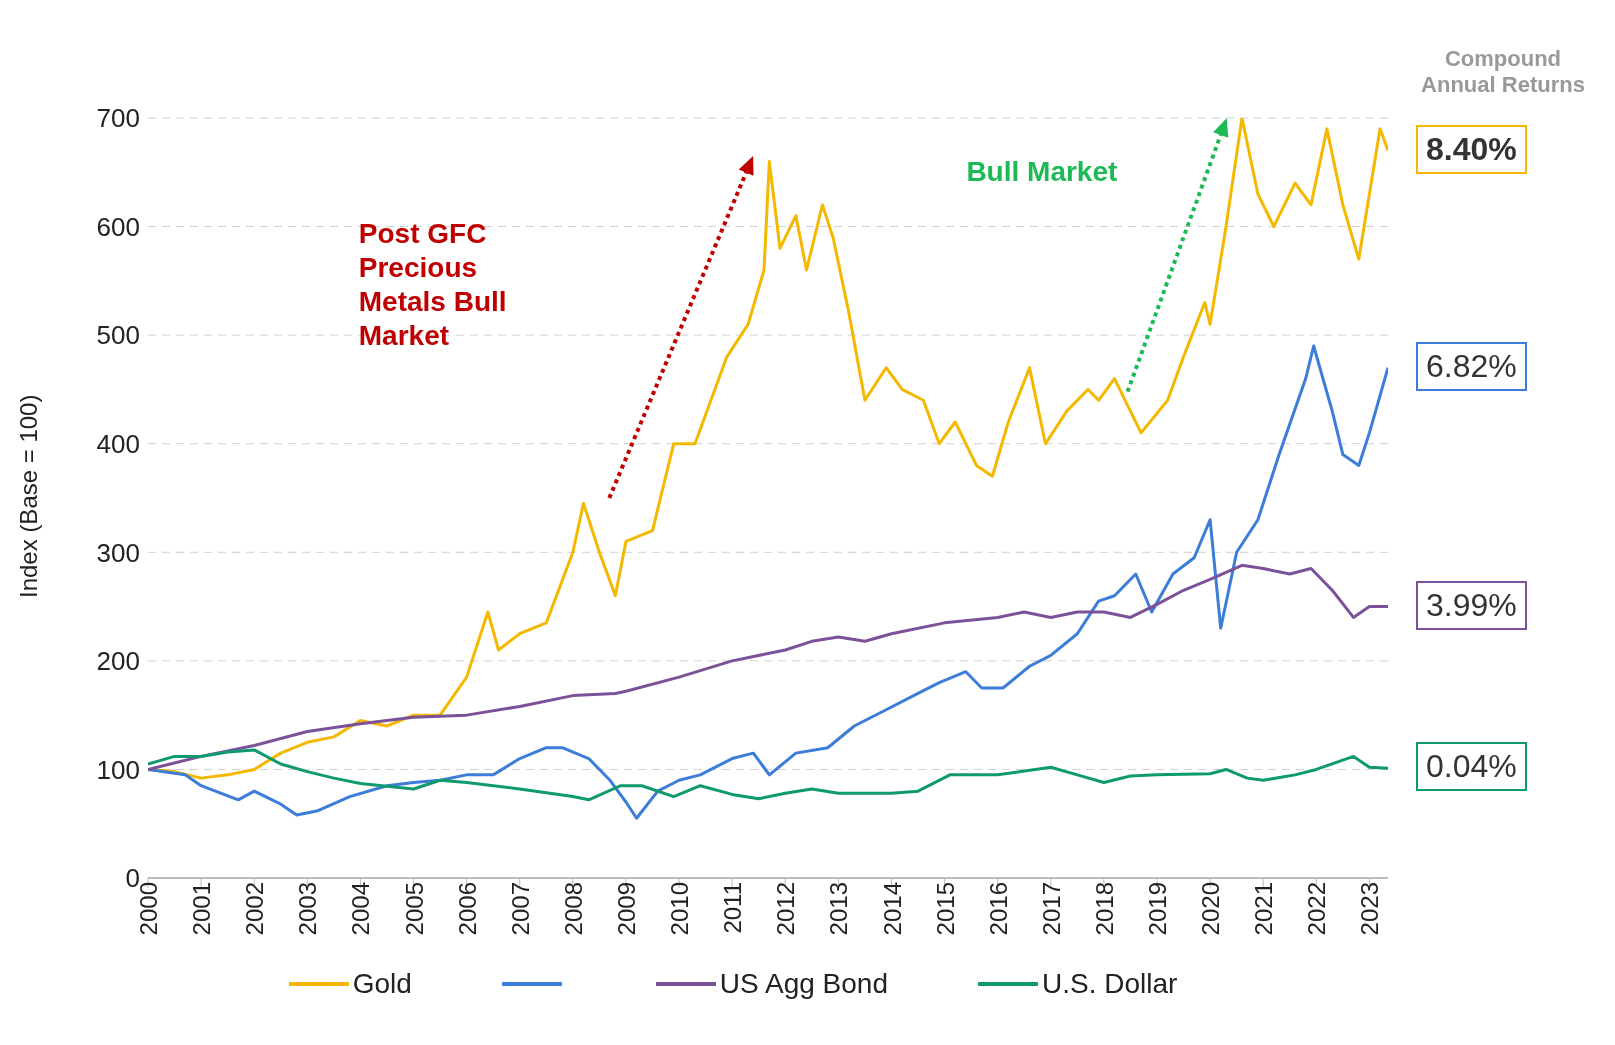 This screenshot has height=1045, width=1615. What do you see at coordinates (1471, 605) in the screenshot?
I see `text: 3.99%` at bounding box center [1471, 605].